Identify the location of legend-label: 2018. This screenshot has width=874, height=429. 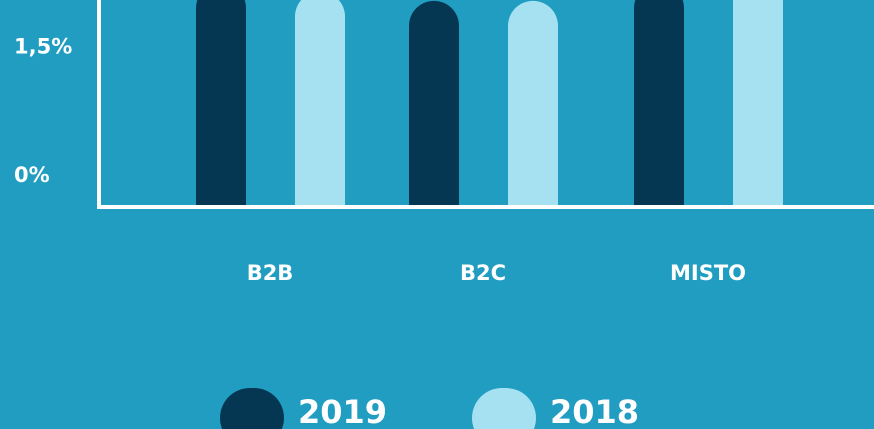
(594, 411).